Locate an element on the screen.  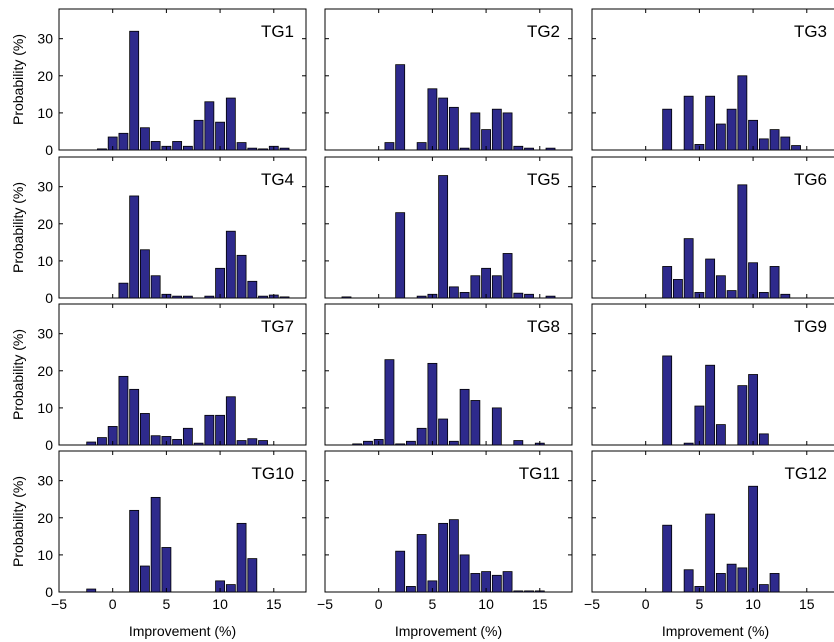
panel-tg11: −5 0 5 10 15 TG11 is located at coordinates (445, 531).